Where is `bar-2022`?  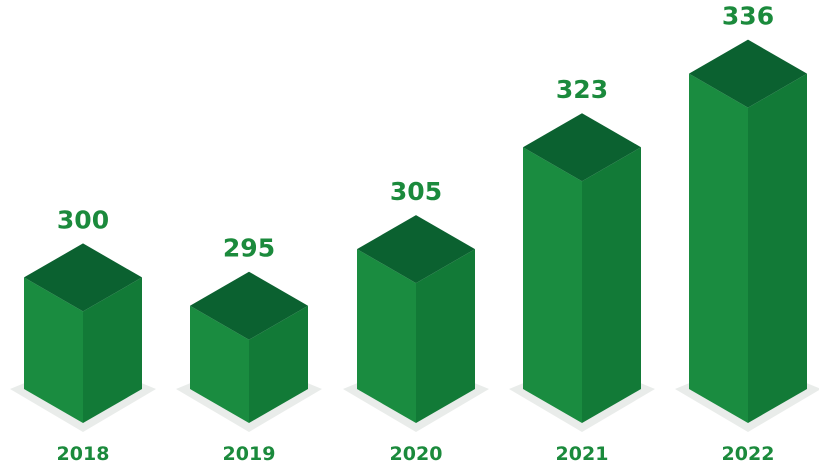 bar-2022 is located at coordinates (747, 235).